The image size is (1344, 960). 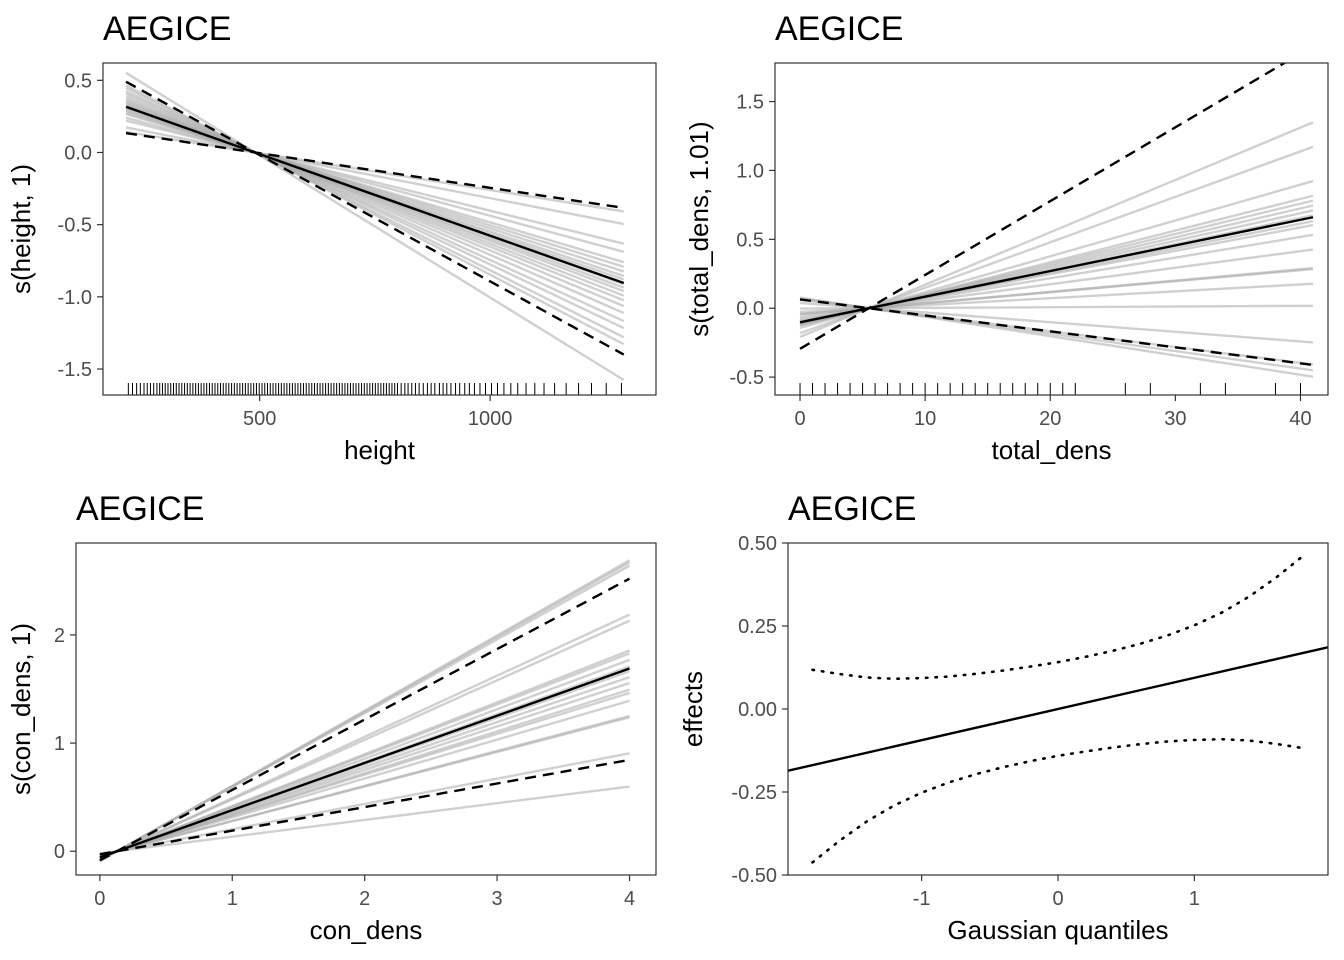 What do you see at coordinates (754, 793) in the screenshot?
I see `y-tick-label: -0.25` at bounding box center [754, 793].